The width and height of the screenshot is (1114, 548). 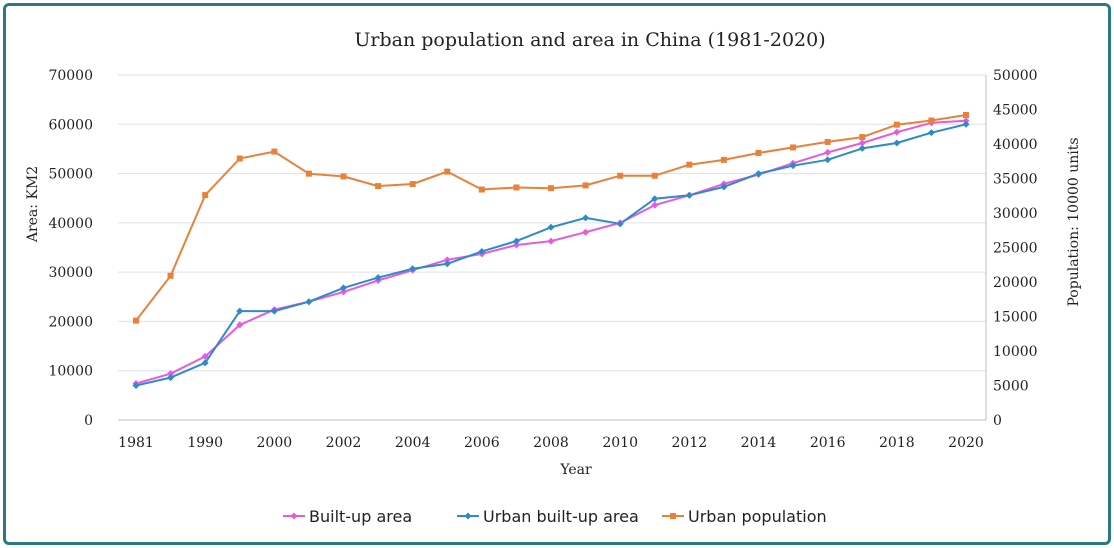 What do you see at coordinates (966, 443) in the screenshot?
I see `x-tick: 2020` at bounding box center [966, 443].